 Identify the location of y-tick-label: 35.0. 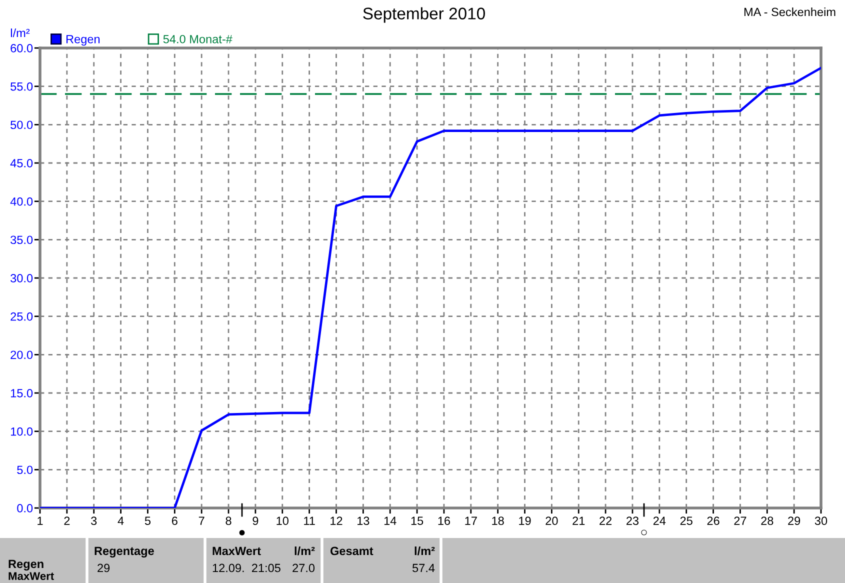
(21, 240).